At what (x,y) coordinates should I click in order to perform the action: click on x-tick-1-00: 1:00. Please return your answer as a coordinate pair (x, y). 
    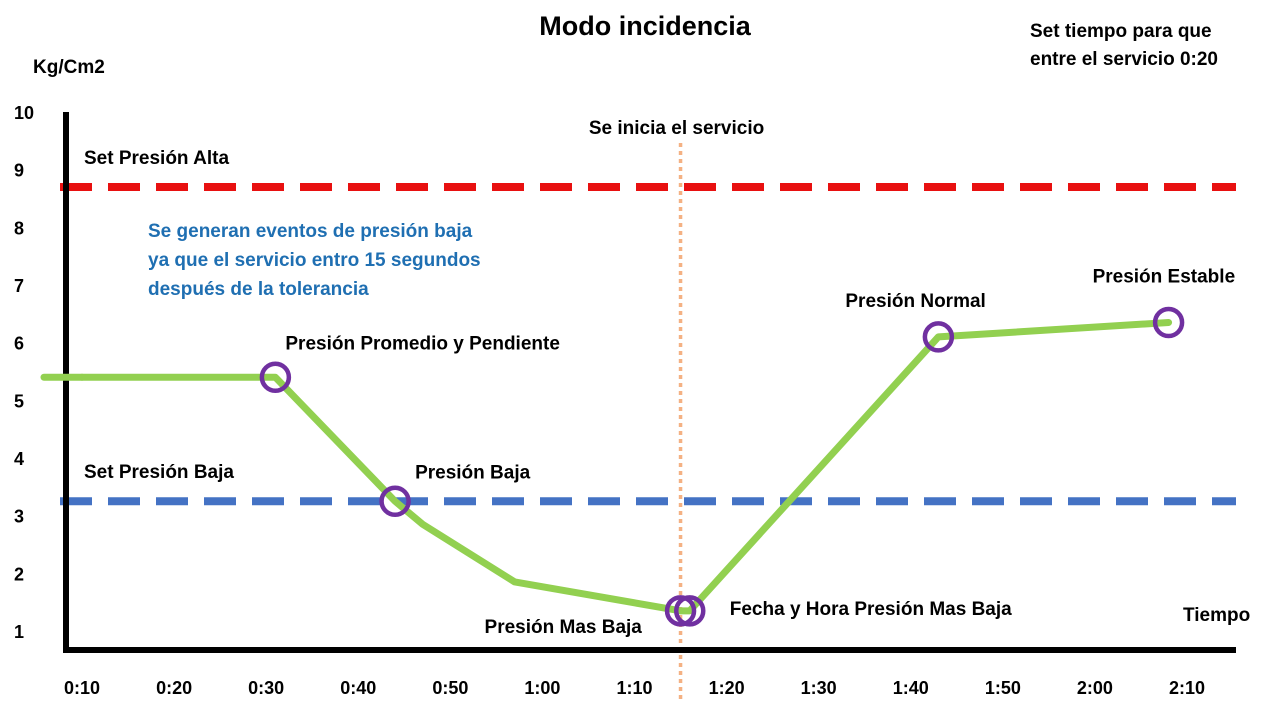
    Looking at the image, I should click on (542, 688).